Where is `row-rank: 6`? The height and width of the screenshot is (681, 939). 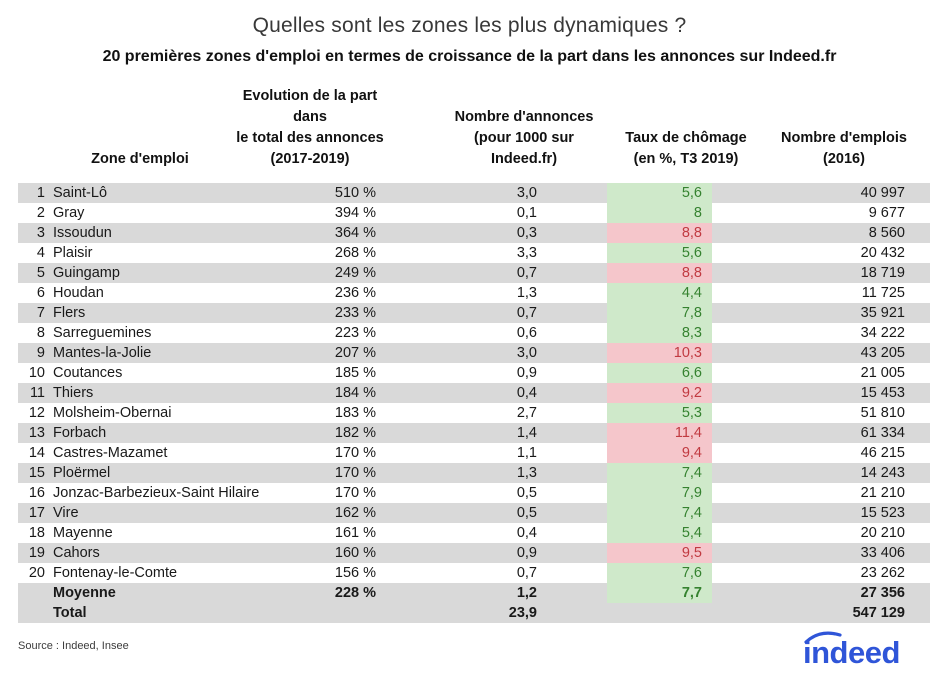
row-rank: 6 is located at coordinates (40, 293).